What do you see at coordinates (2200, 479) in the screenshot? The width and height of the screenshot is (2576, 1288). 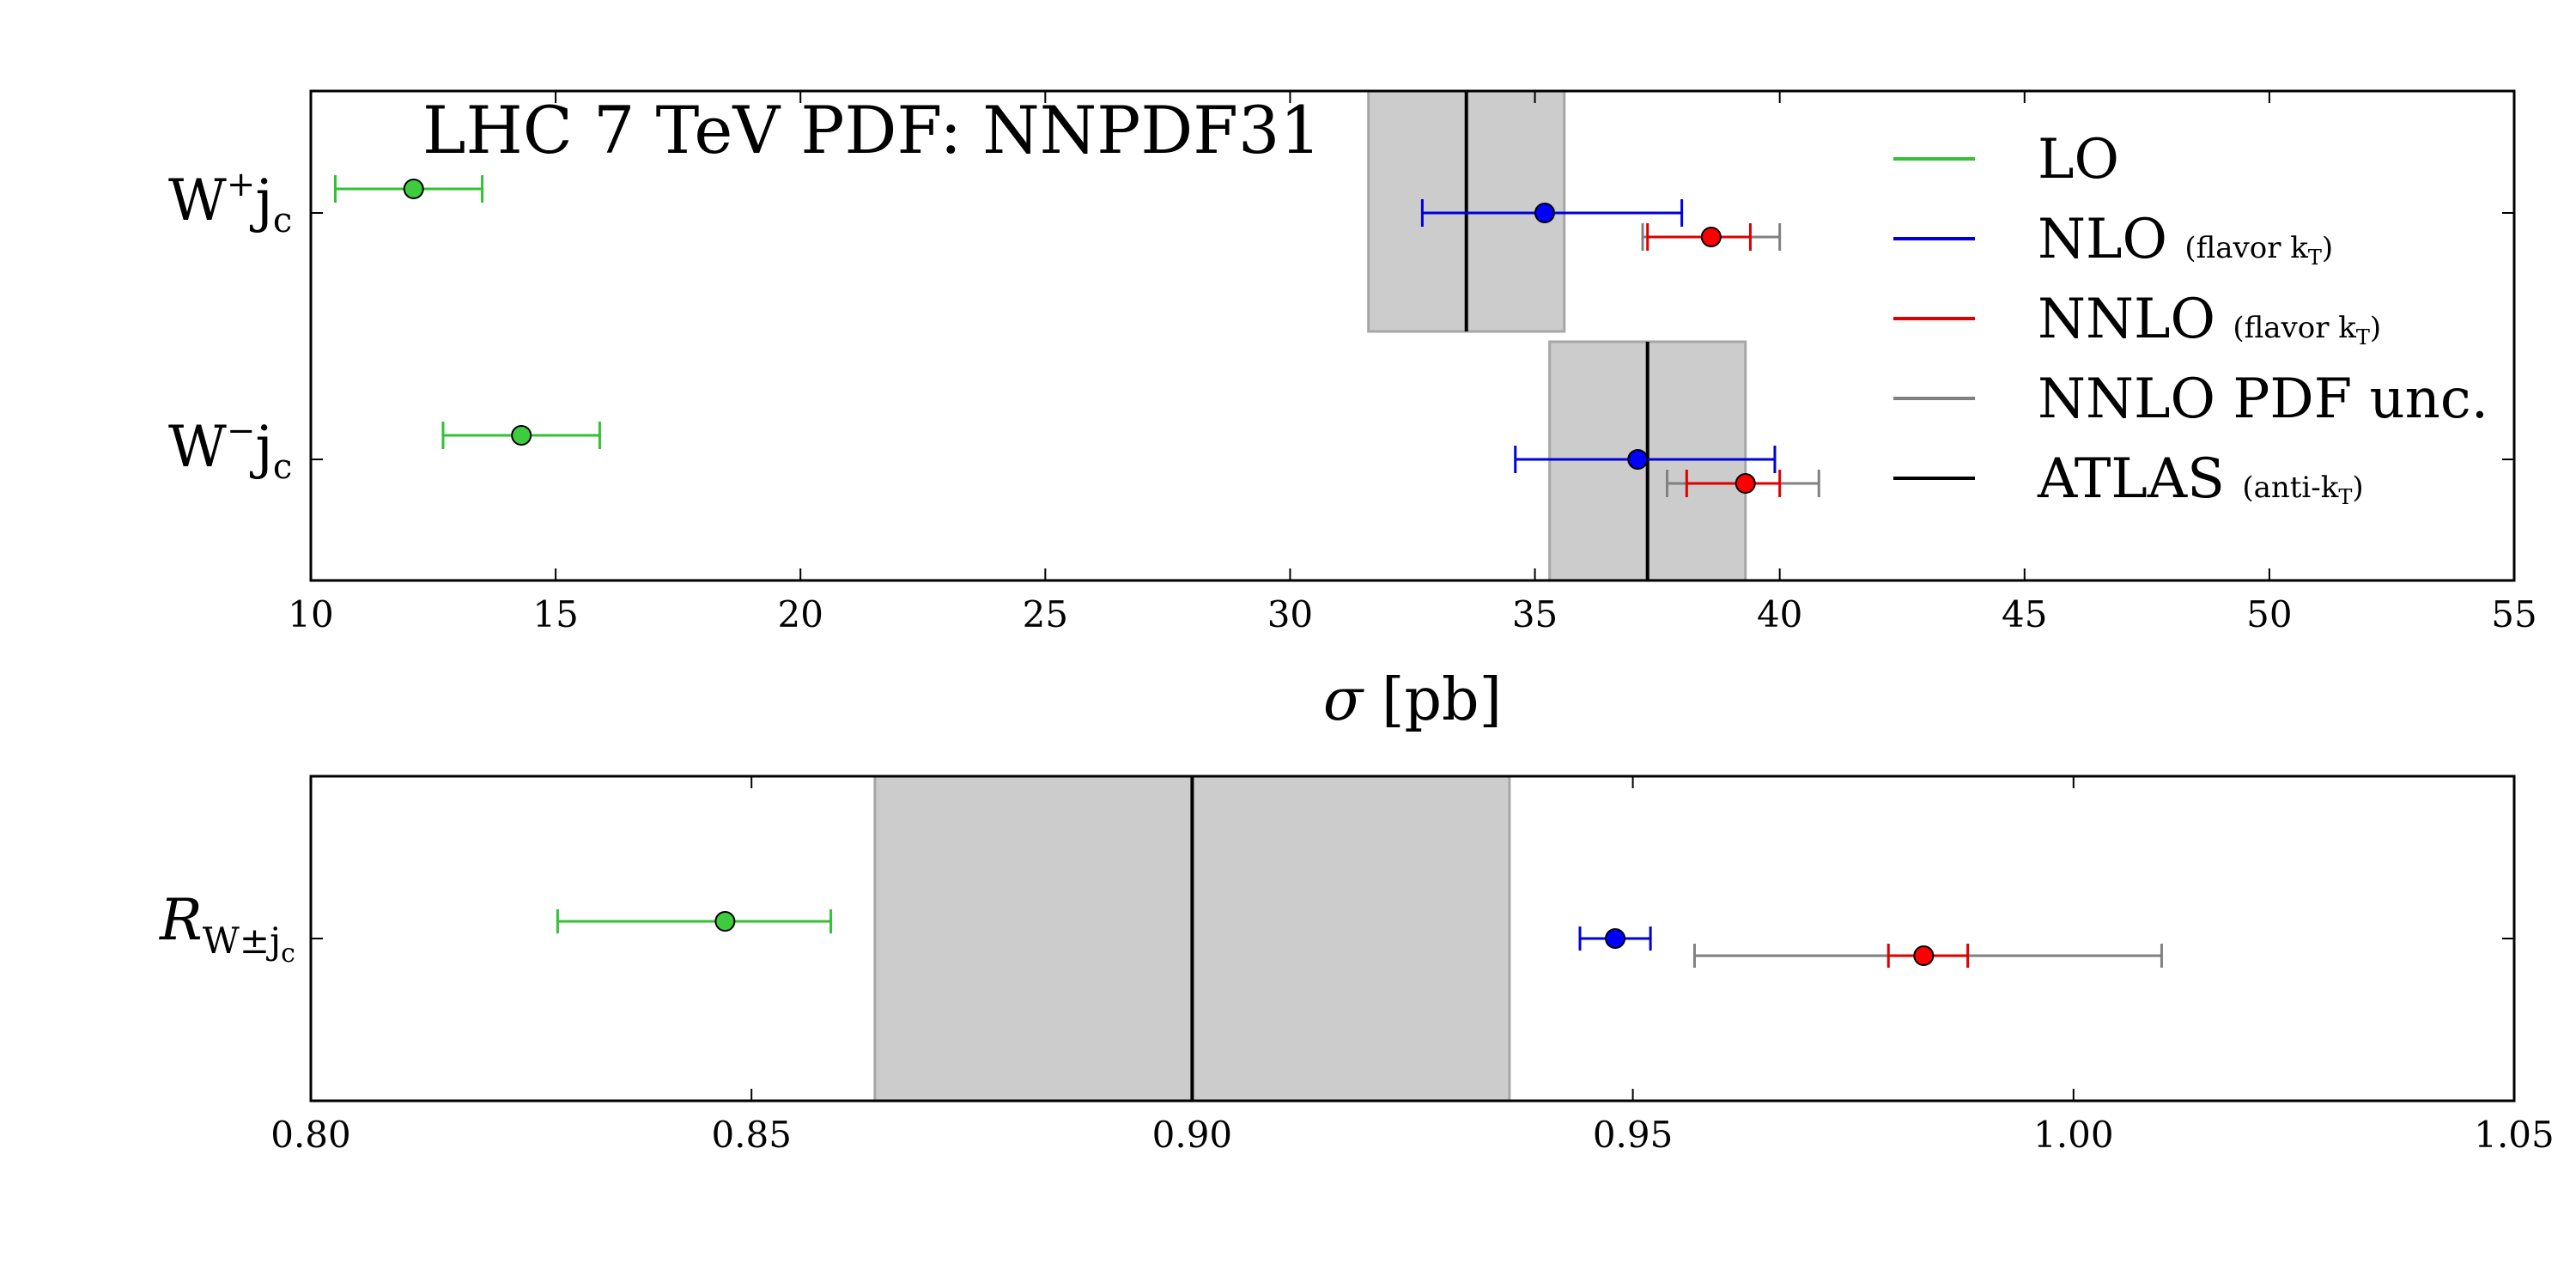 I see `legend-label-atlas: ATLAS (anti-kT)` at bounding box center [2200, 479].